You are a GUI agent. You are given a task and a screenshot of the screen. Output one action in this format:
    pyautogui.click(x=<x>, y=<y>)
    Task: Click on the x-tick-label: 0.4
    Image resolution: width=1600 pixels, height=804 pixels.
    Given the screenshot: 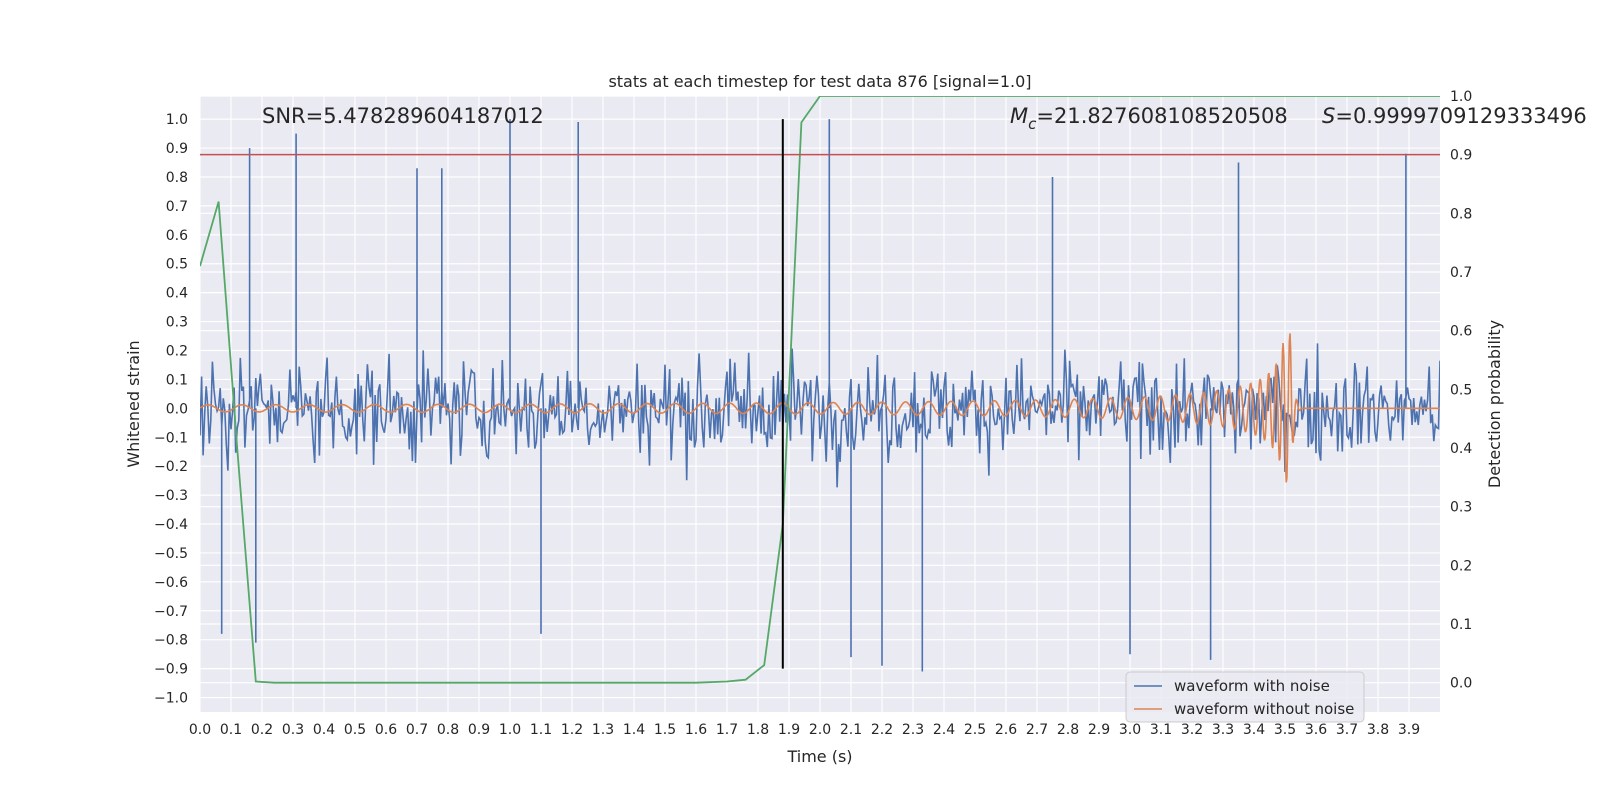 What is the action you would take?
    pyautogui.click(x=324, y=730)
    